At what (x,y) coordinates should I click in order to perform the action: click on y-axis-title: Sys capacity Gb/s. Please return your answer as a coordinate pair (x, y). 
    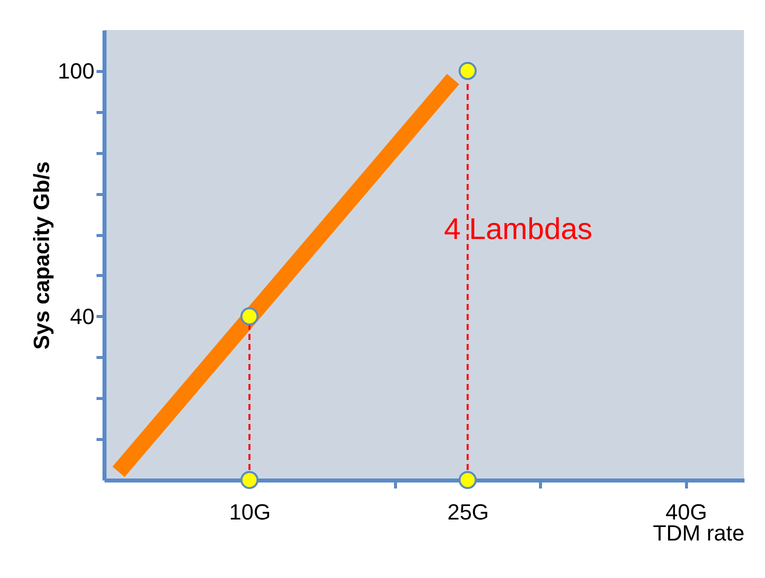
    Looking at the image, I should click on (41, 255).